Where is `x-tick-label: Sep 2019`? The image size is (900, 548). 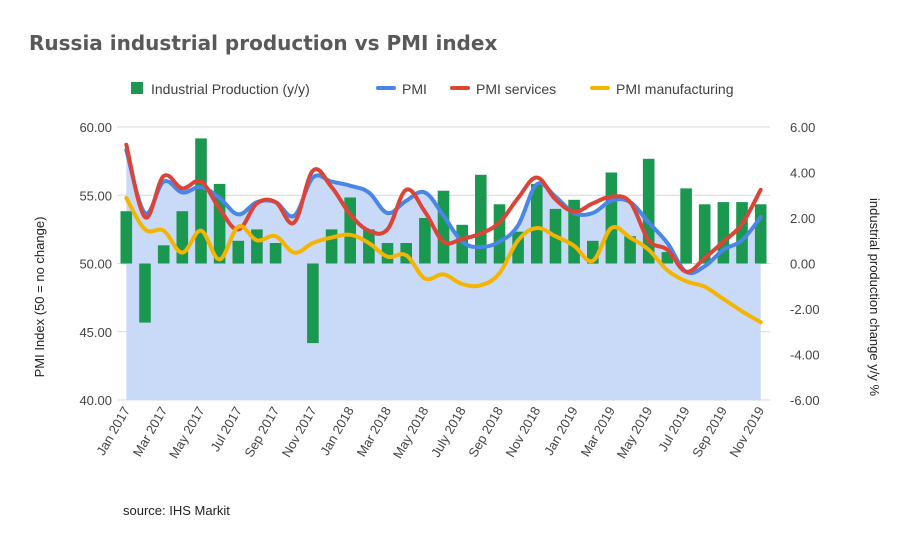
x-tick-label: Sep 2019 is located at coordinates (709, 432).